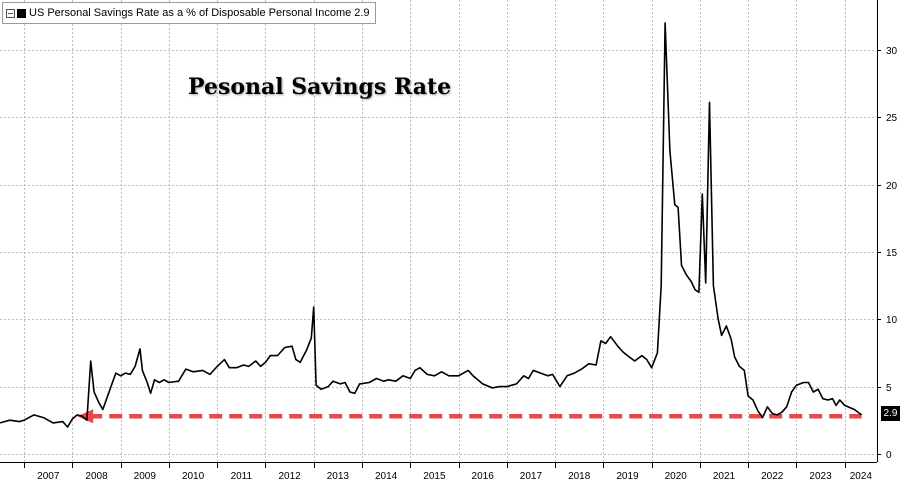  I want to click on x-tick-label: 2016, so click(483, 476).